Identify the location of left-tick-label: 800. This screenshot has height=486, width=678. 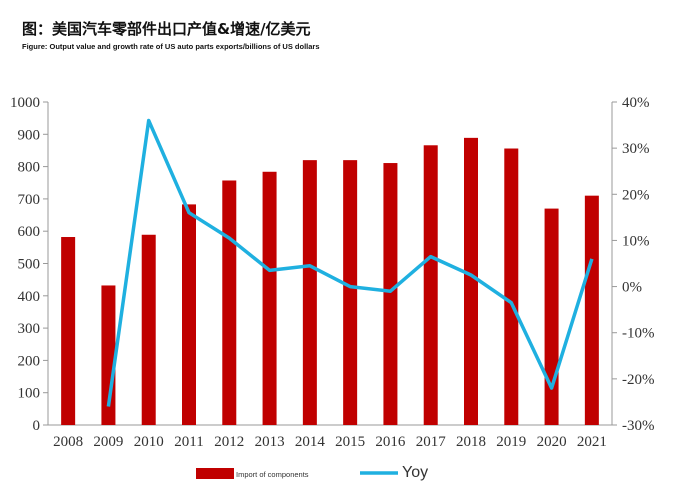
(29, 168).